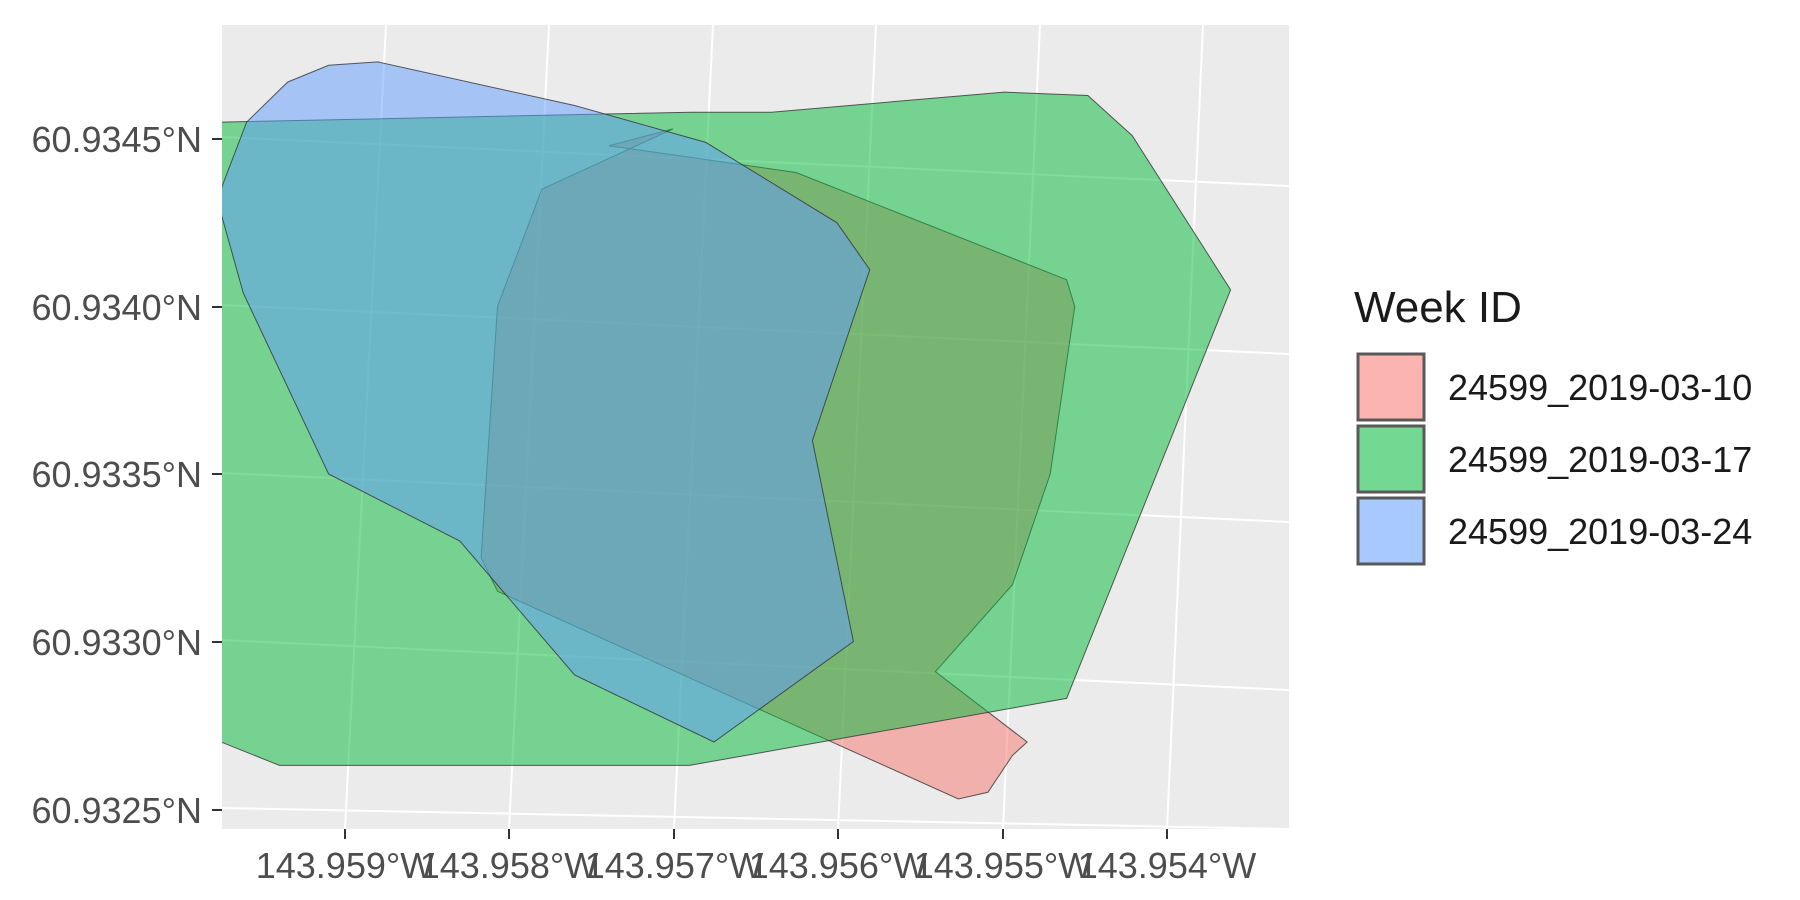 Image resolution: width=1800 pixels, height=900 pixels. What do you see at coordinates (1600, 459) in the screenshot?
I see `legend-label: 24599_2019-03-17` at bounding box center [1600, 459].